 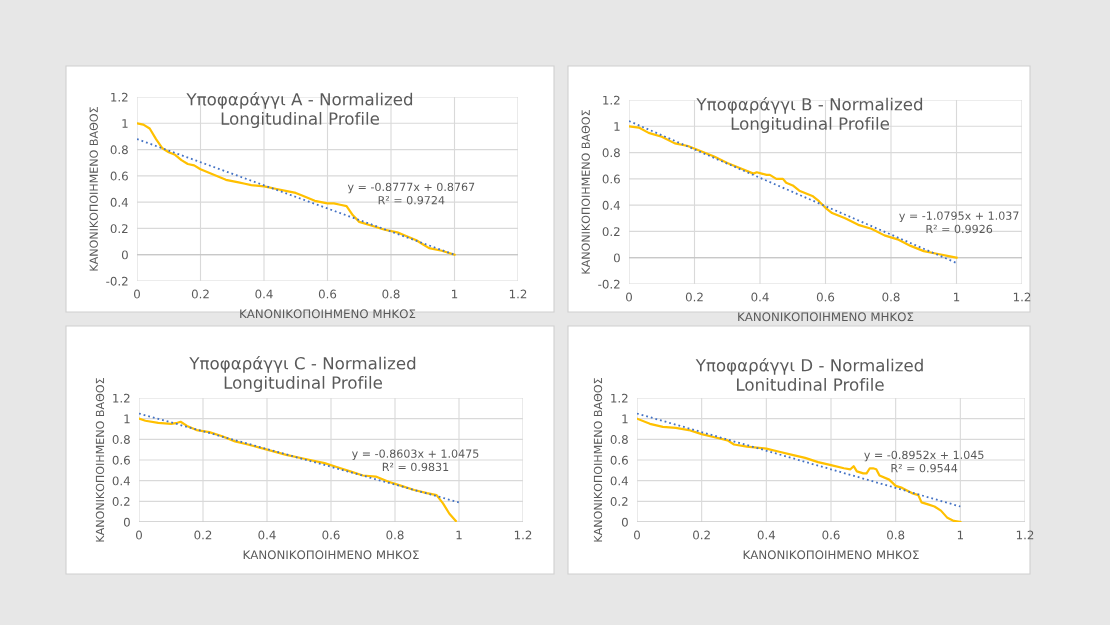 What do you see at coordinates (302, 374) in the screenshot?
I see `chart-title: Υποφαράγγι C - Normalized Longitudinal Profile` at bounding box center [302, 374].